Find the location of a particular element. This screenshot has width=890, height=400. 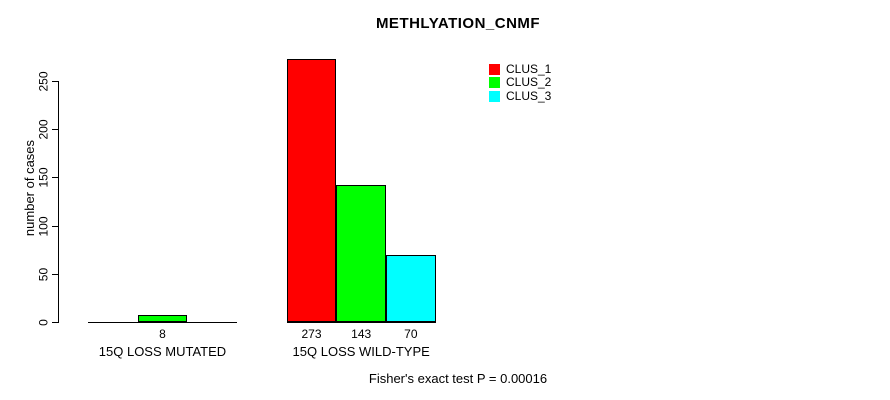

y-tick-label: 50 is located at coordinates (43, 274).